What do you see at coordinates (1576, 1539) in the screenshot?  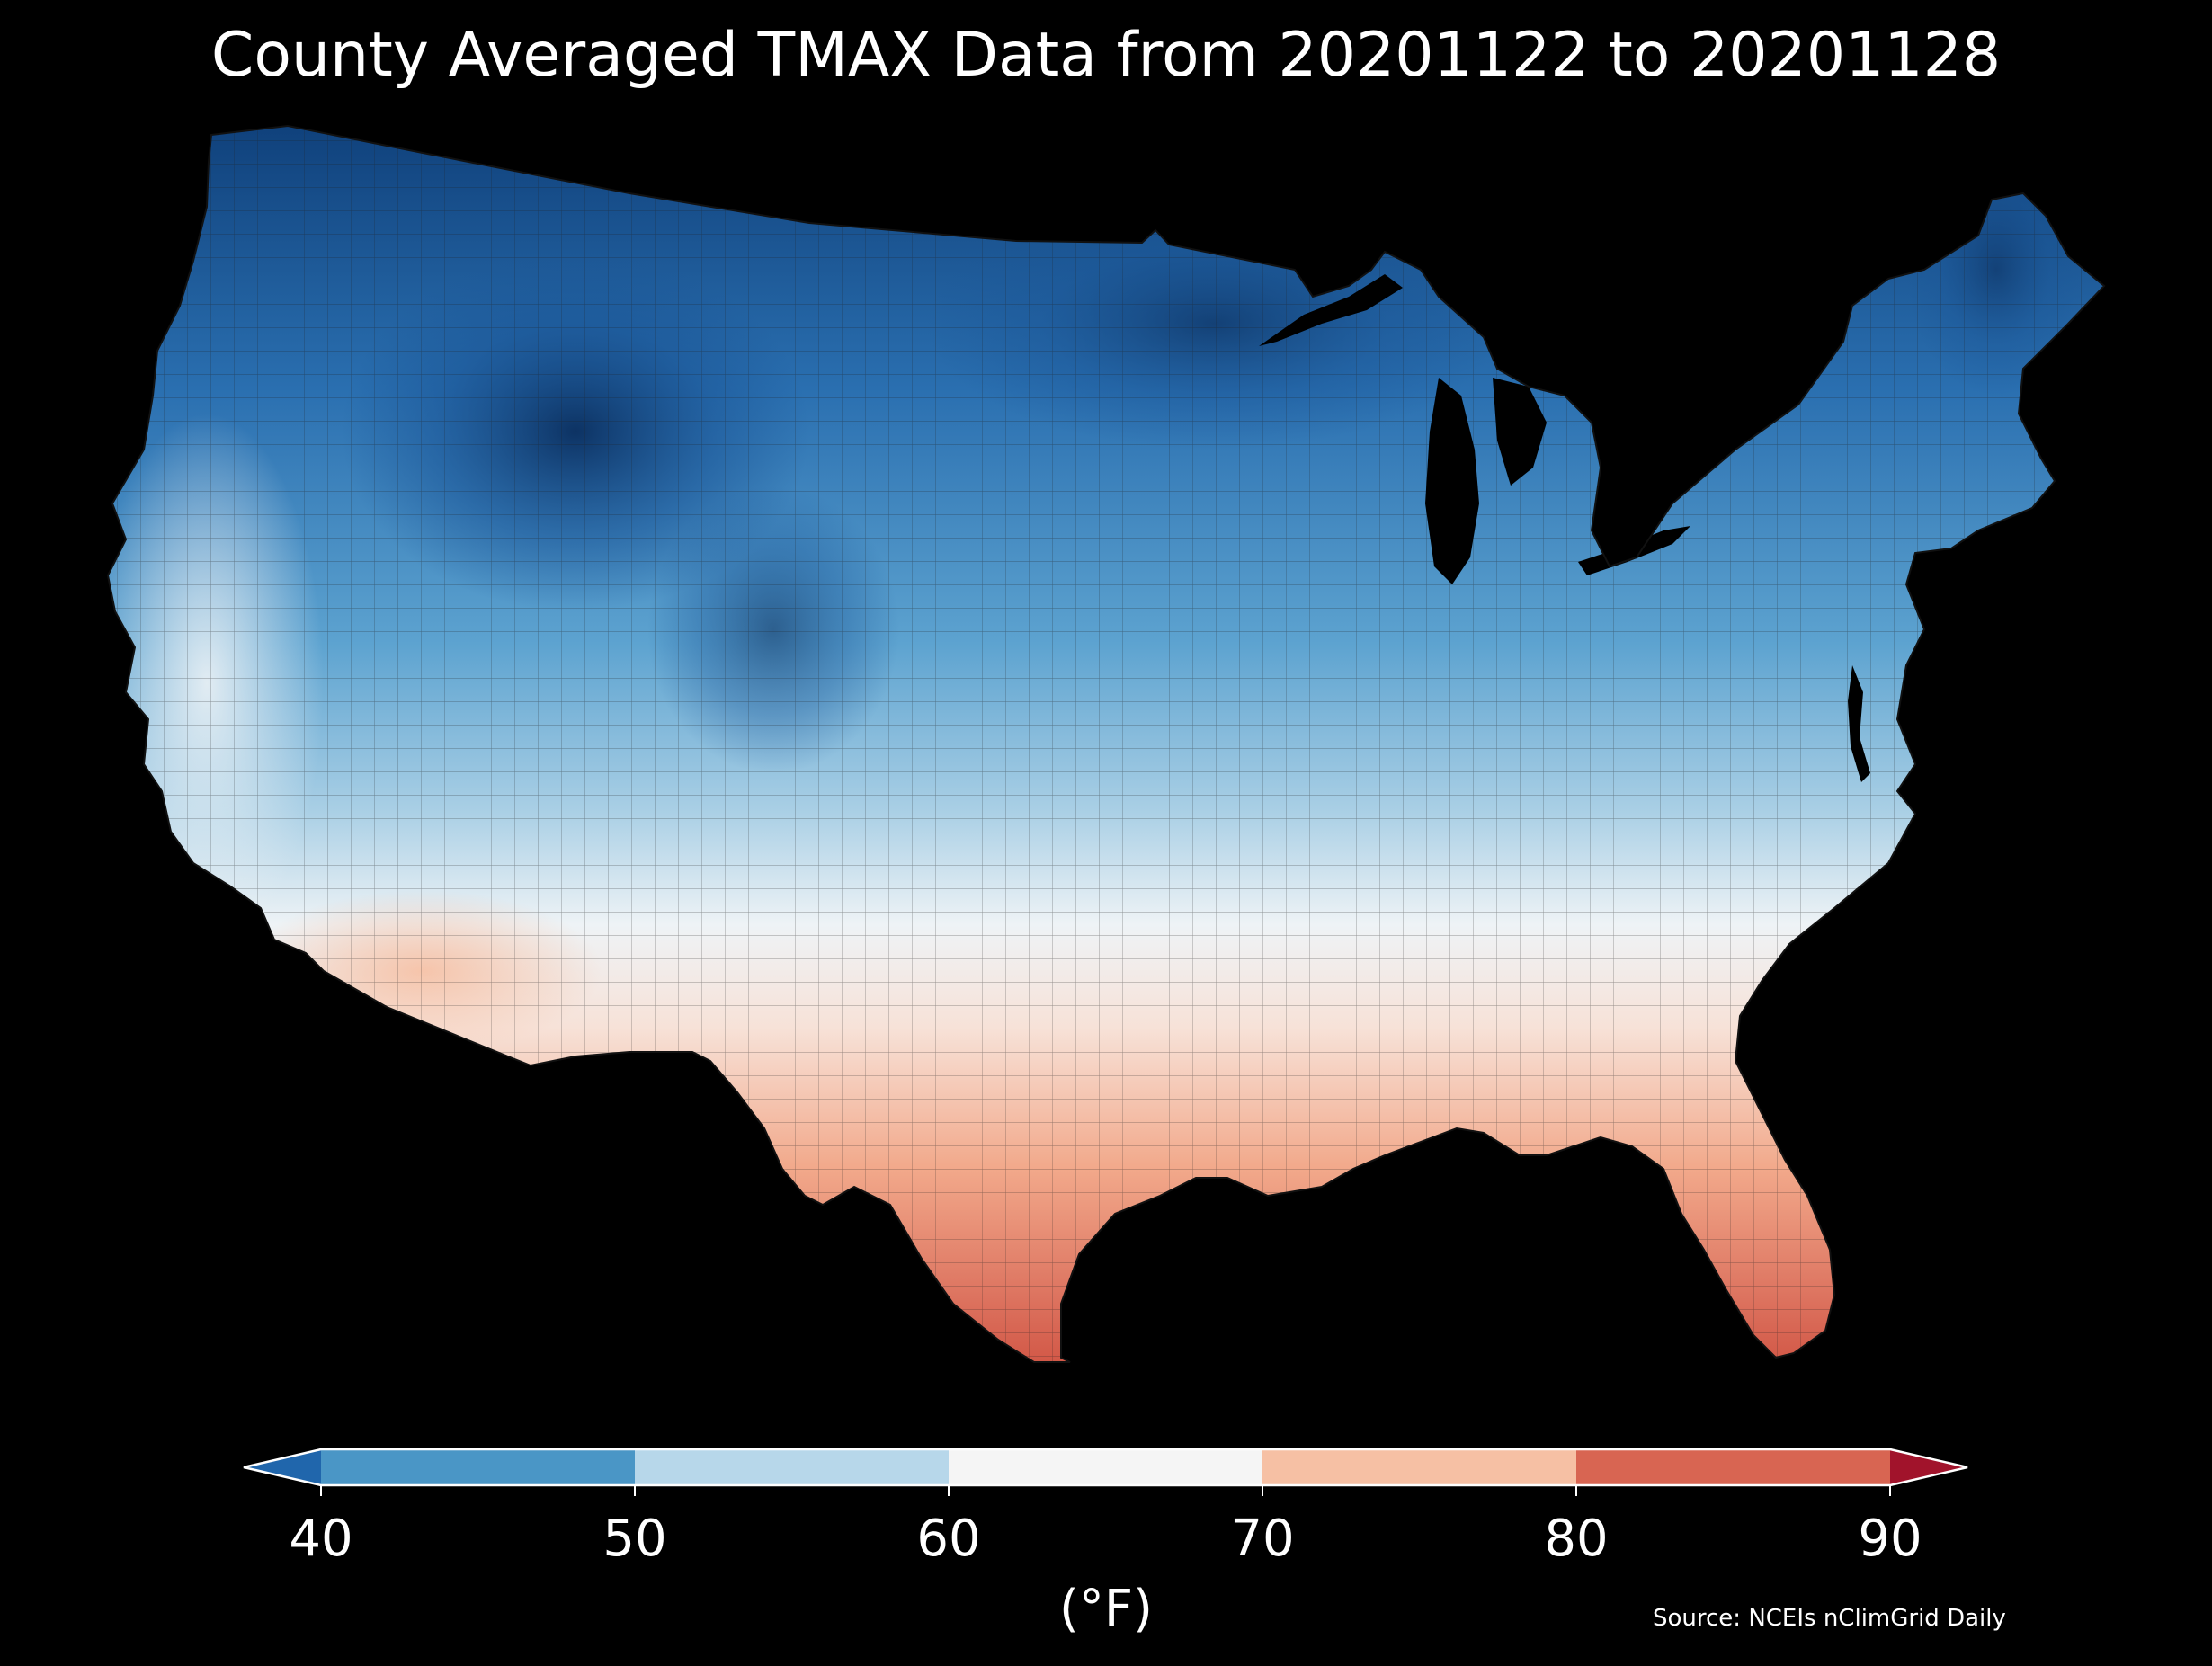 I see `colorbar-tick-label: 80` at bounding box center [1576, 1539].